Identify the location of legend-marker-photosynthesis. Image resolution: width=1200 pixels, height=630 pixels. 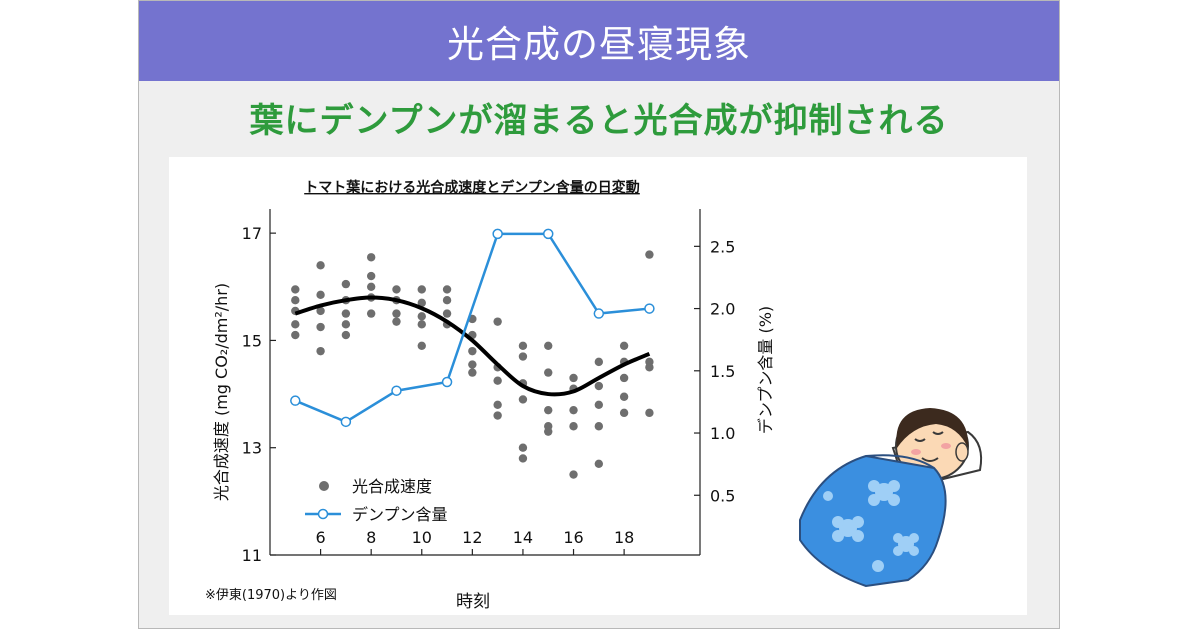
(324, 486).